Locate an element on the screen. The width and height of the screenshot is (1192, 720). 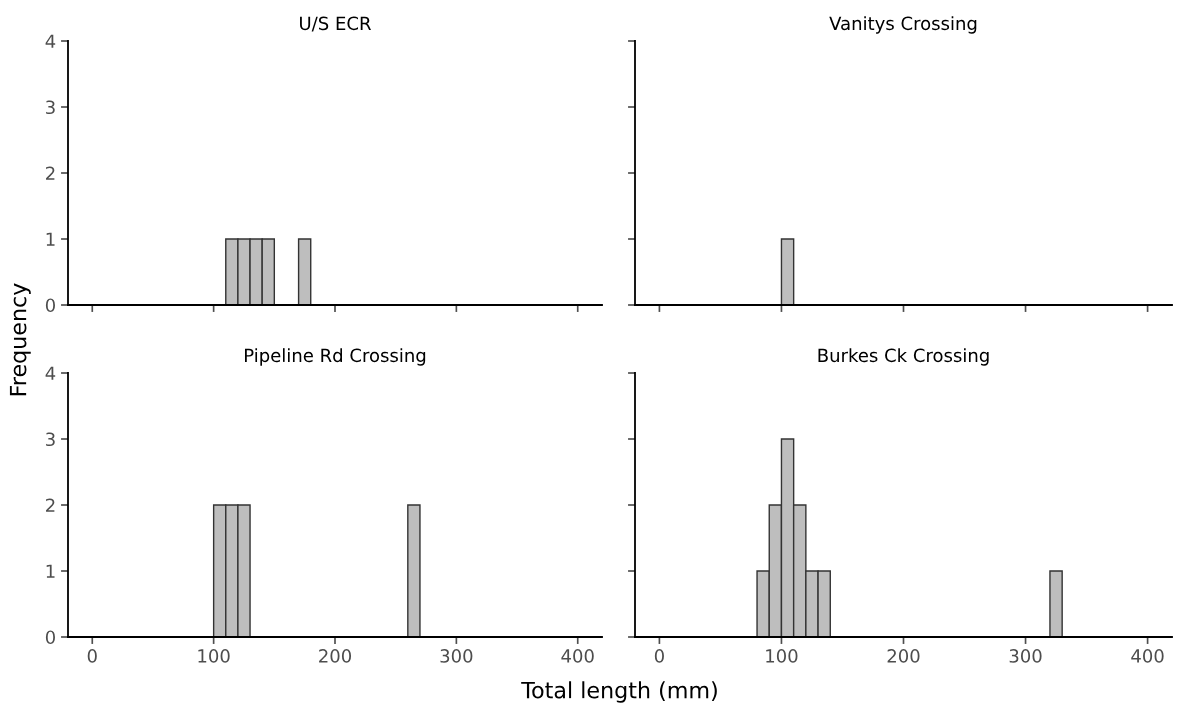
chart-title: Pipeline Rd Crossing is located at coordinates (335, 357).